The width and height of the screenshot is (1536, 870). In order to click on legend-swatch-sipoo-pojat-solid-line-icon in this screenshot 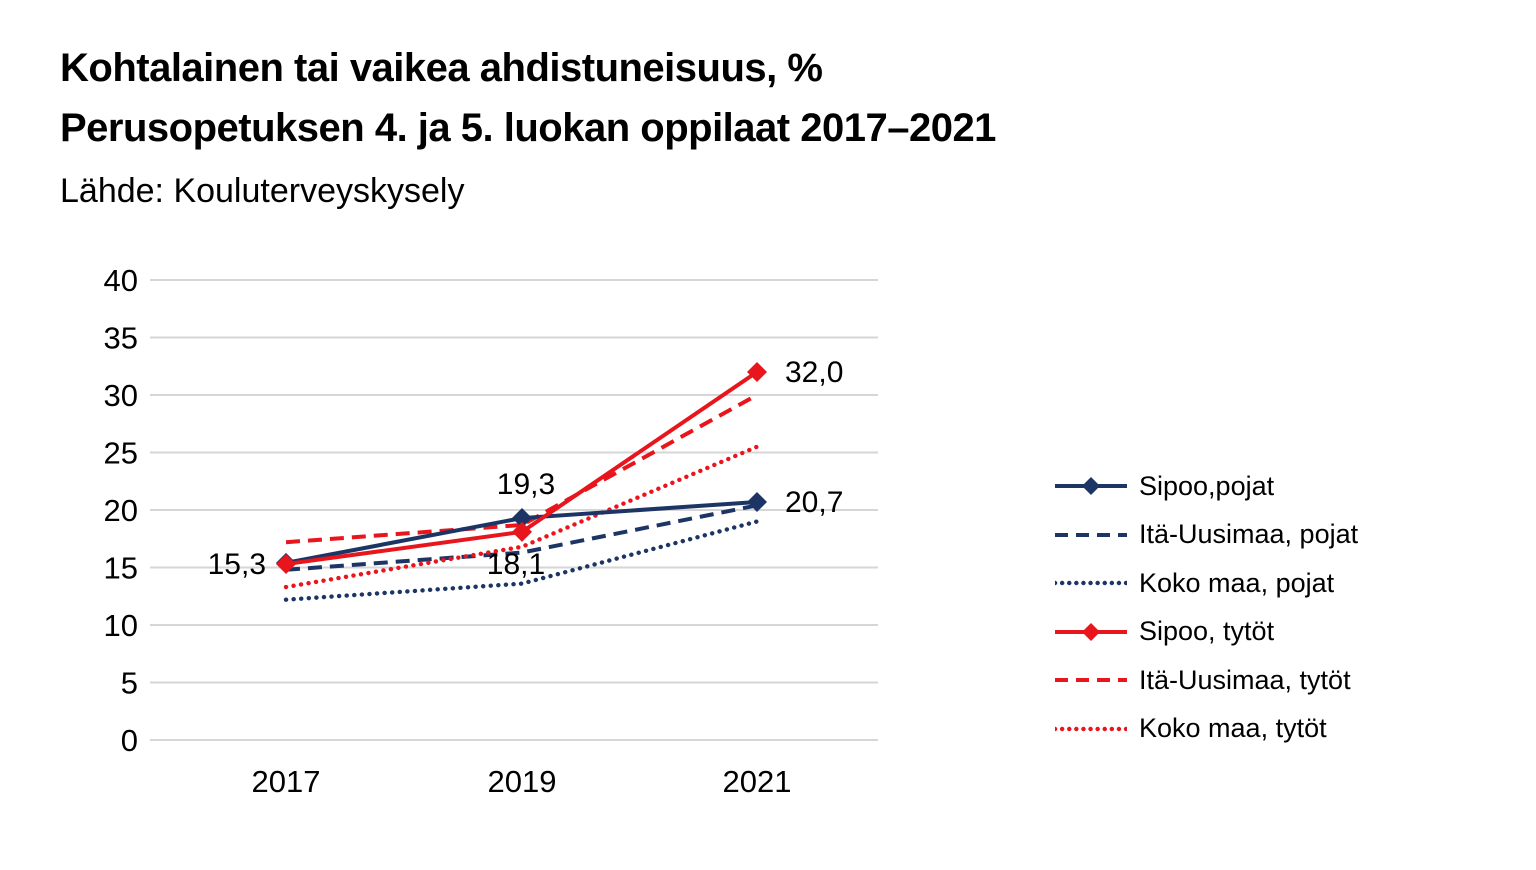, I will do `click(1091, 486)`.